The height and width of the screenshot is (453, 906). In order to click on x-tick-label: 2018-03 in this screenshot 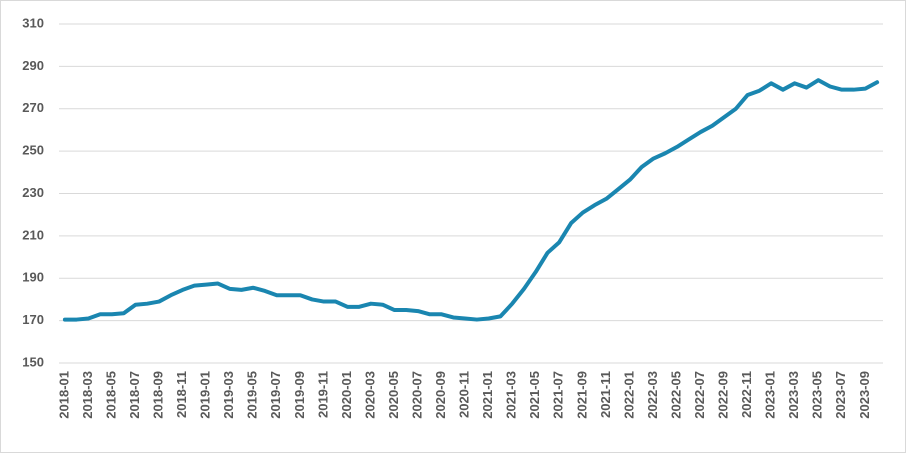, I will do `click(87, 395)`.